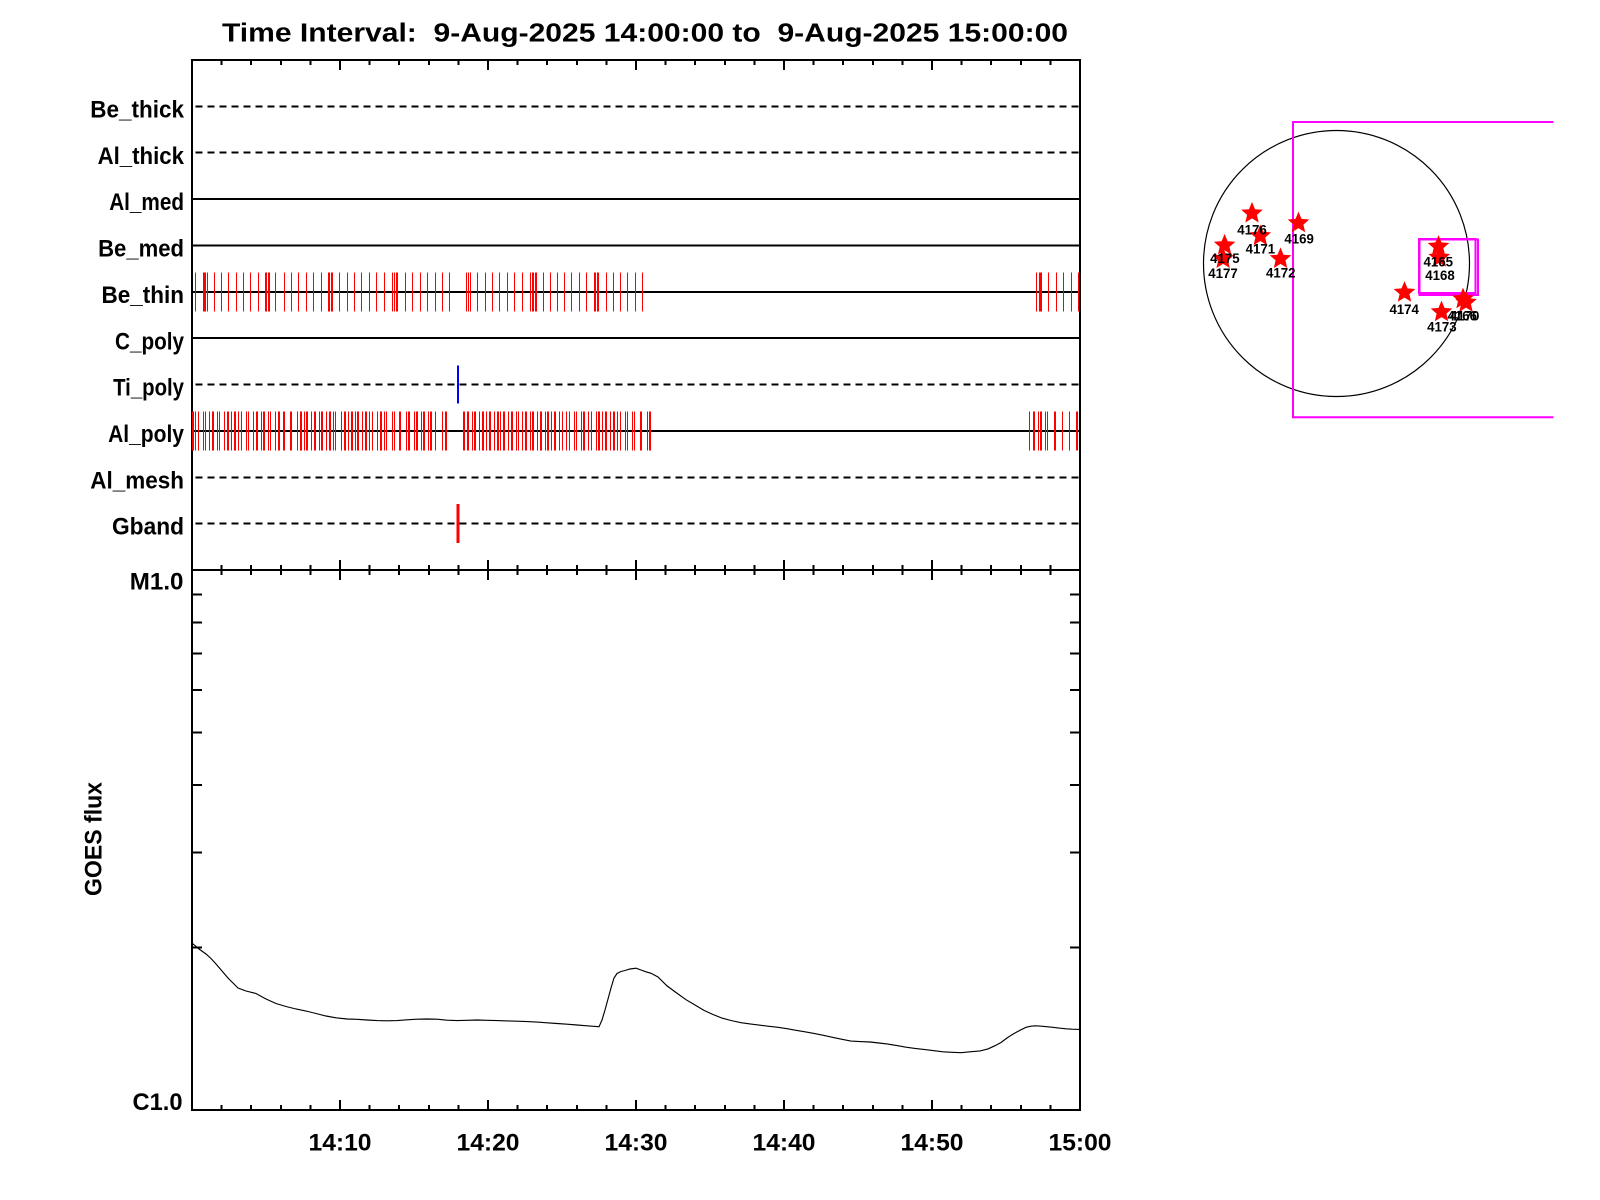 The height and width of the screenshot is (1200, 1600). What do you see at coordinates (636, 1143) in the screenshot?
I see `svg-text: 14:30` at bounding box center [636, 1143].